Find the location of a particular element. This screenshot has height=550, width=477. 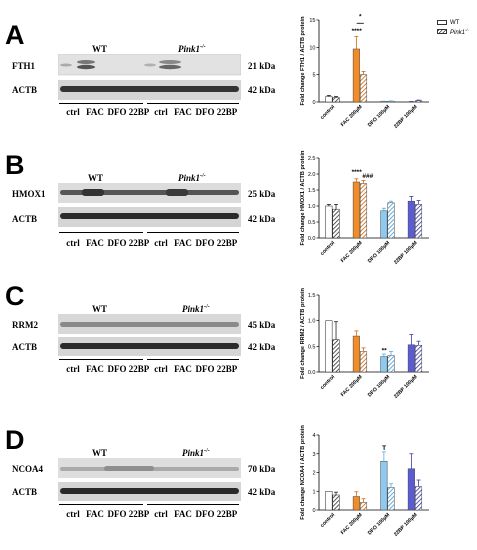

y-tick-label: 0.5 is located at coordinates (312, 223).